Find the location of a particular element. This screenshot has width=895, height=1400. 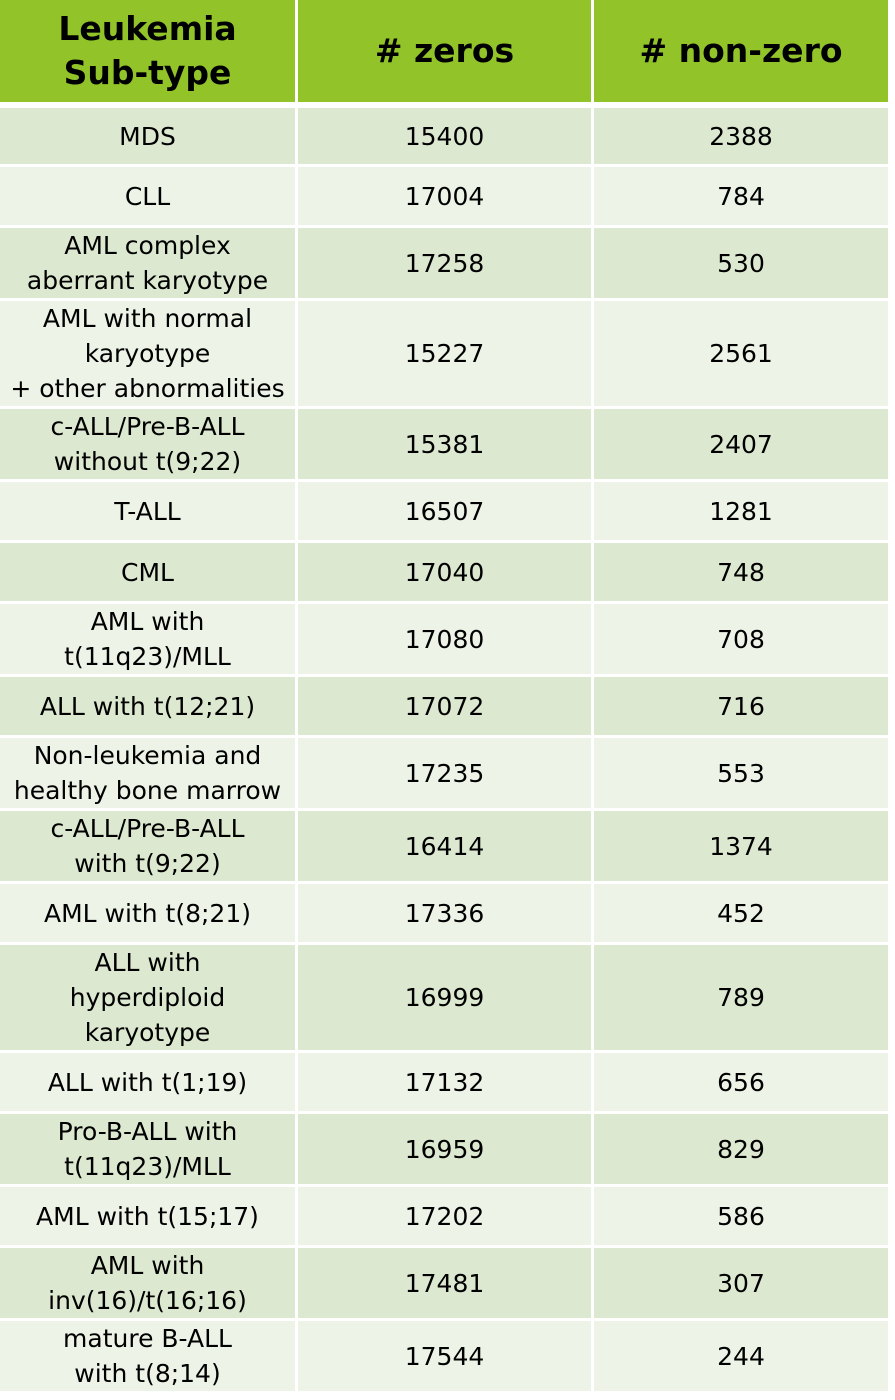

subtype-line: AML with normal is located at coordinates (147, 318).